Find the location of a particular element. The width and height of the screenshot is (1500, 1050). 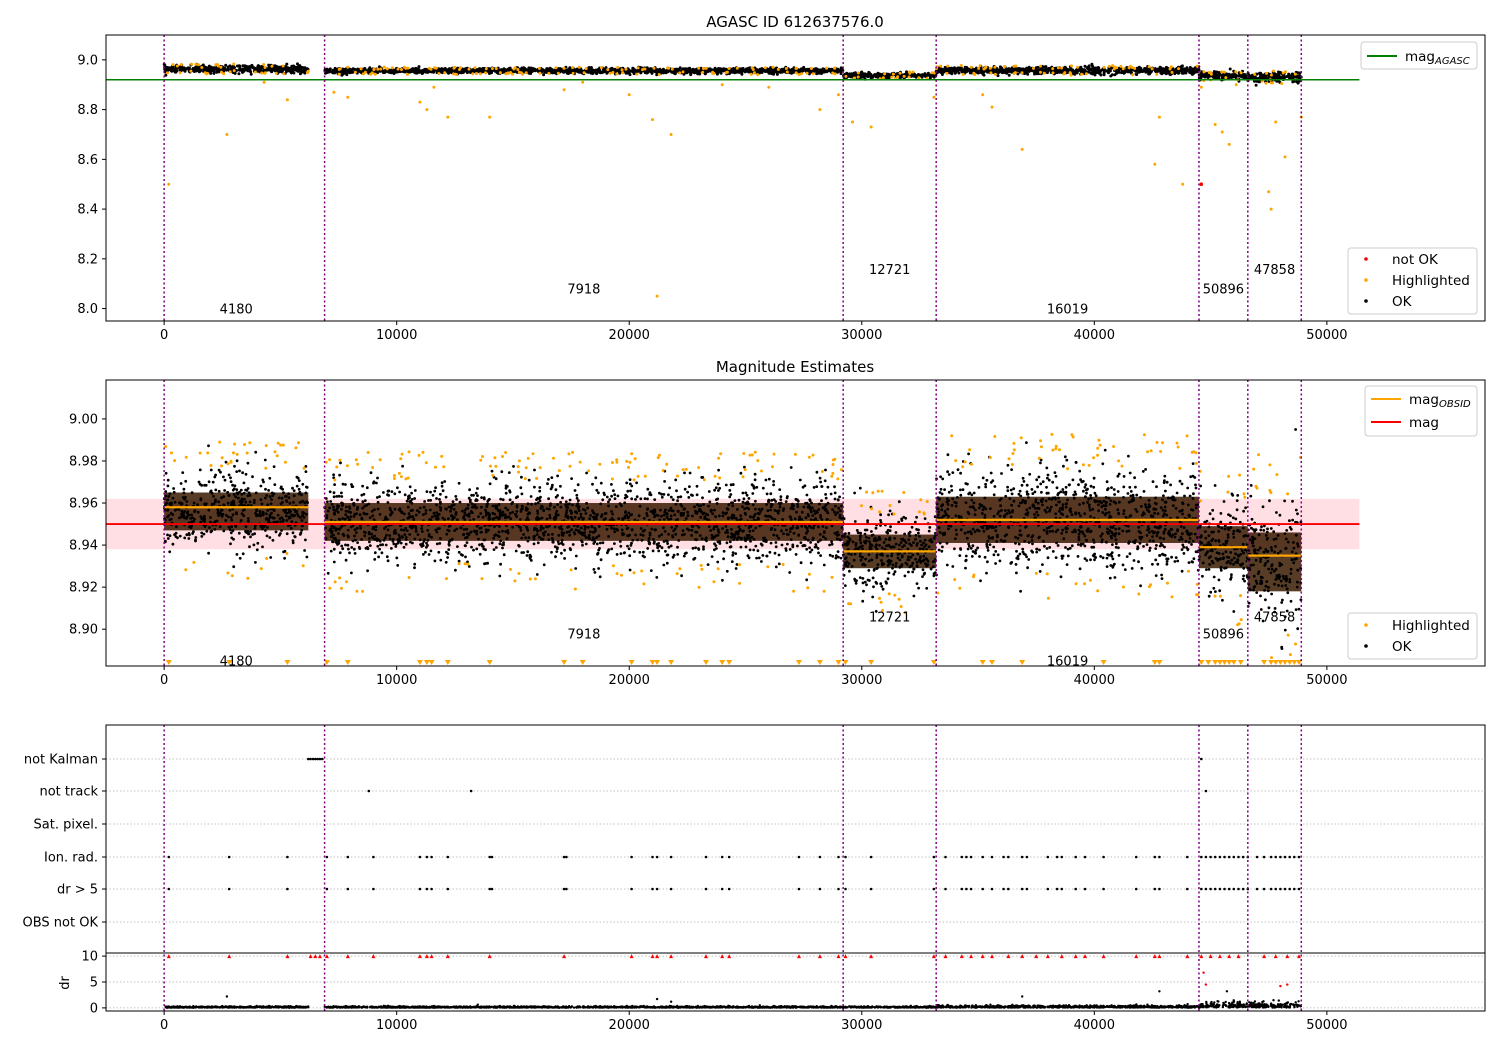

panel1-point-legend: not OK Highlighted OK is located at coordinates (1412, 281).